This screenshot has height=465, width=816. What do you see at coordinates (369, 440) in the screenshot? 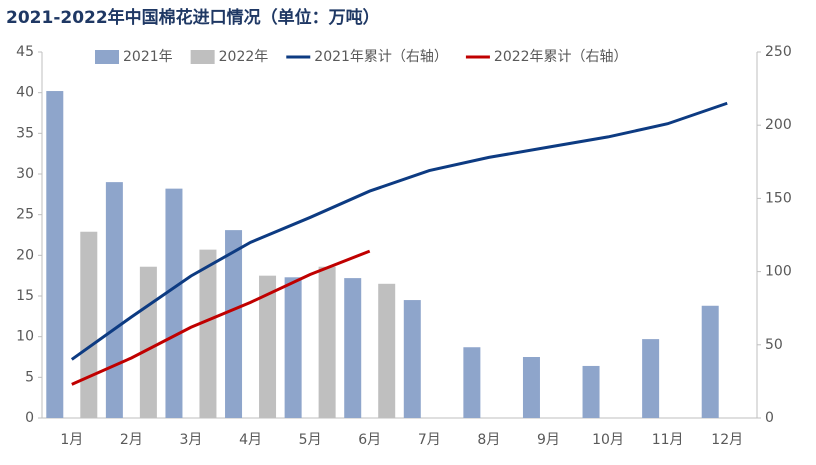
I see `x-tick-label: 6月` at bounding box center [369, 440].